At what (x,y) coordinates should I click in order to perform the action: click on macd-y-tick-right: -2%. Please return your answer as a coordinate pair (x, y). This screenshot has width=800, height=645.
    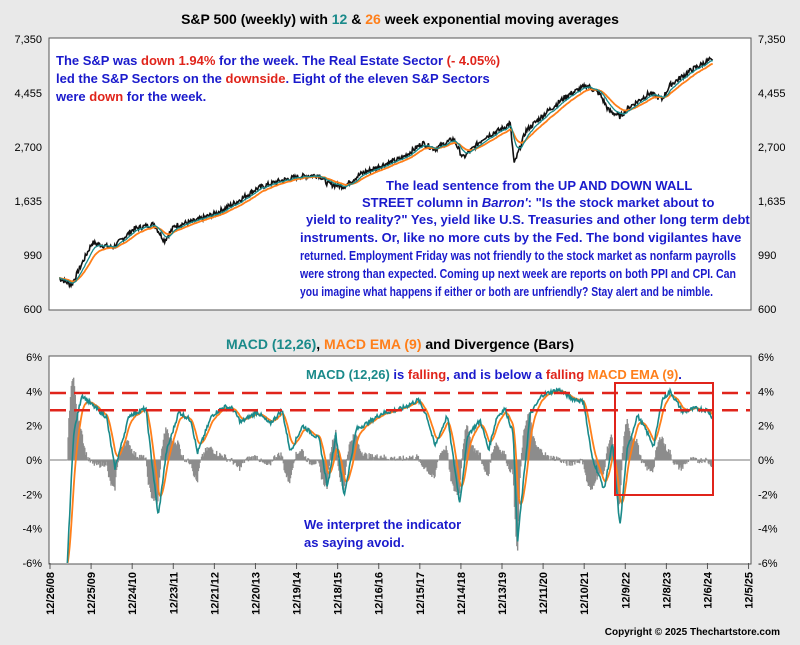
    Looking at the image, I should click on (768, 495).